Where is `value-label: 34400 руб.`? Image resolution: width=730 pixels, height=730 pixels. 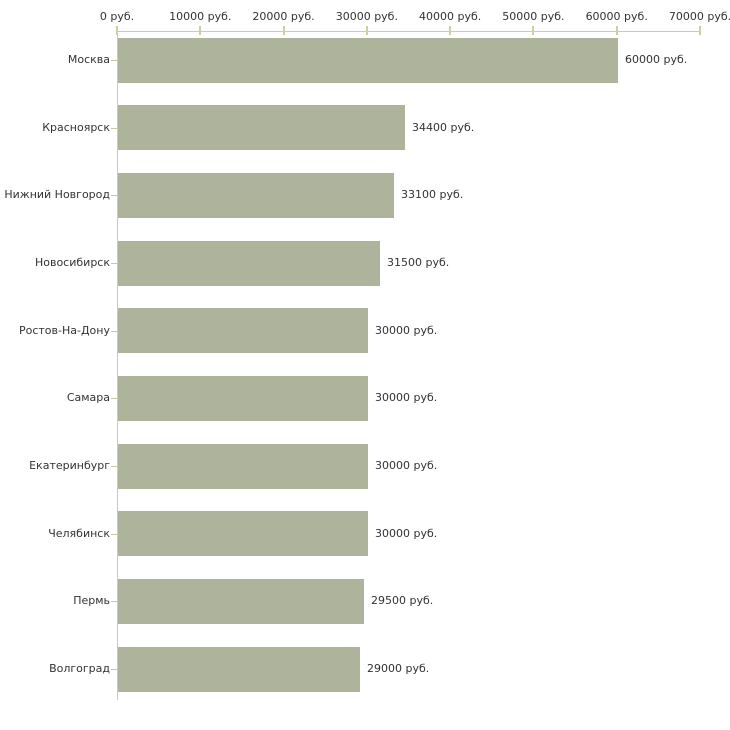 value-label: 34400 руб. is located at coordinates (443, 127).